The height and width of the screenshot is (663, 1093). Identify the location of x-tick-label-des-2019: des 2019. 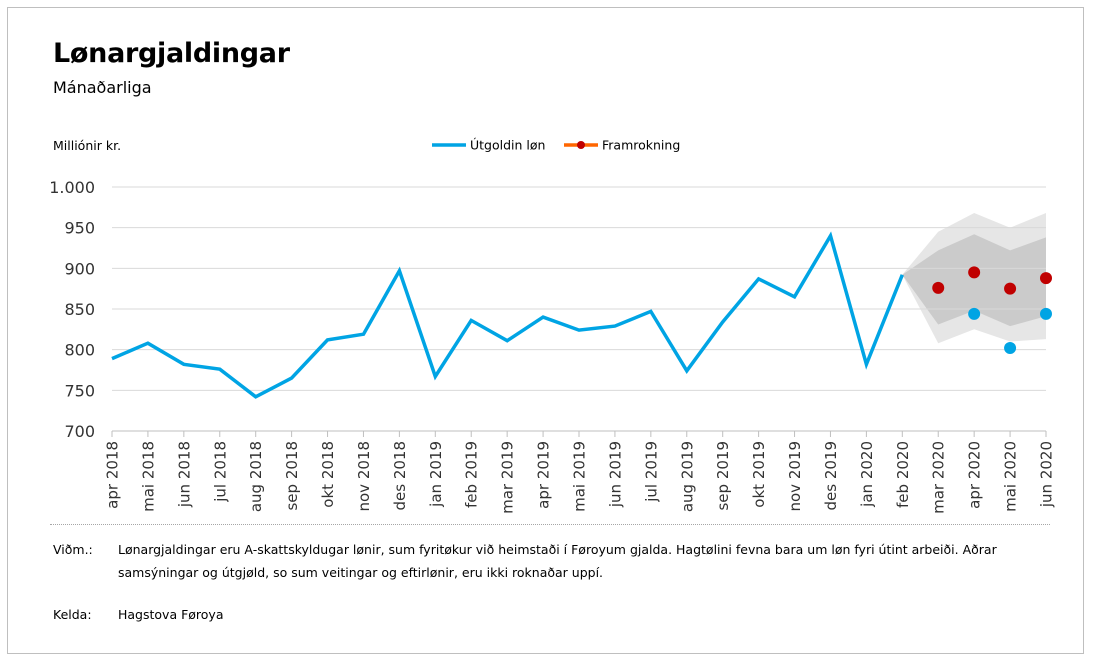
(831, 476).